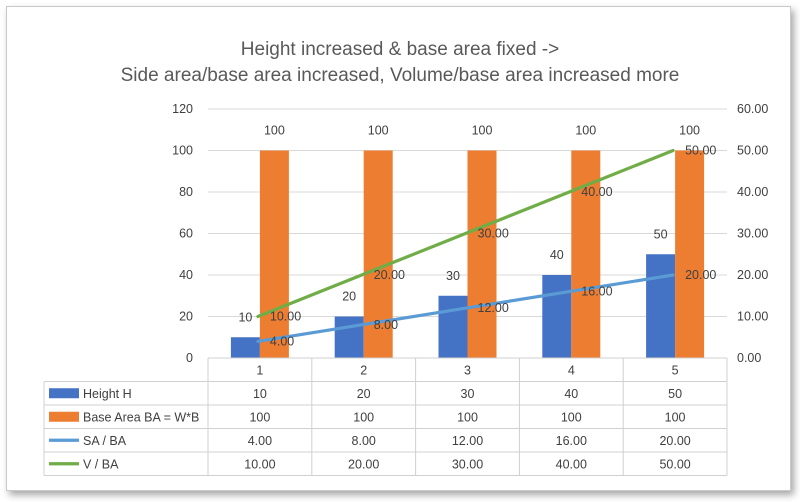  What do you see at coordinates (186, 192) in the screenshot?
I see `y-tick-label: 80` at bounding box center [186, 192].